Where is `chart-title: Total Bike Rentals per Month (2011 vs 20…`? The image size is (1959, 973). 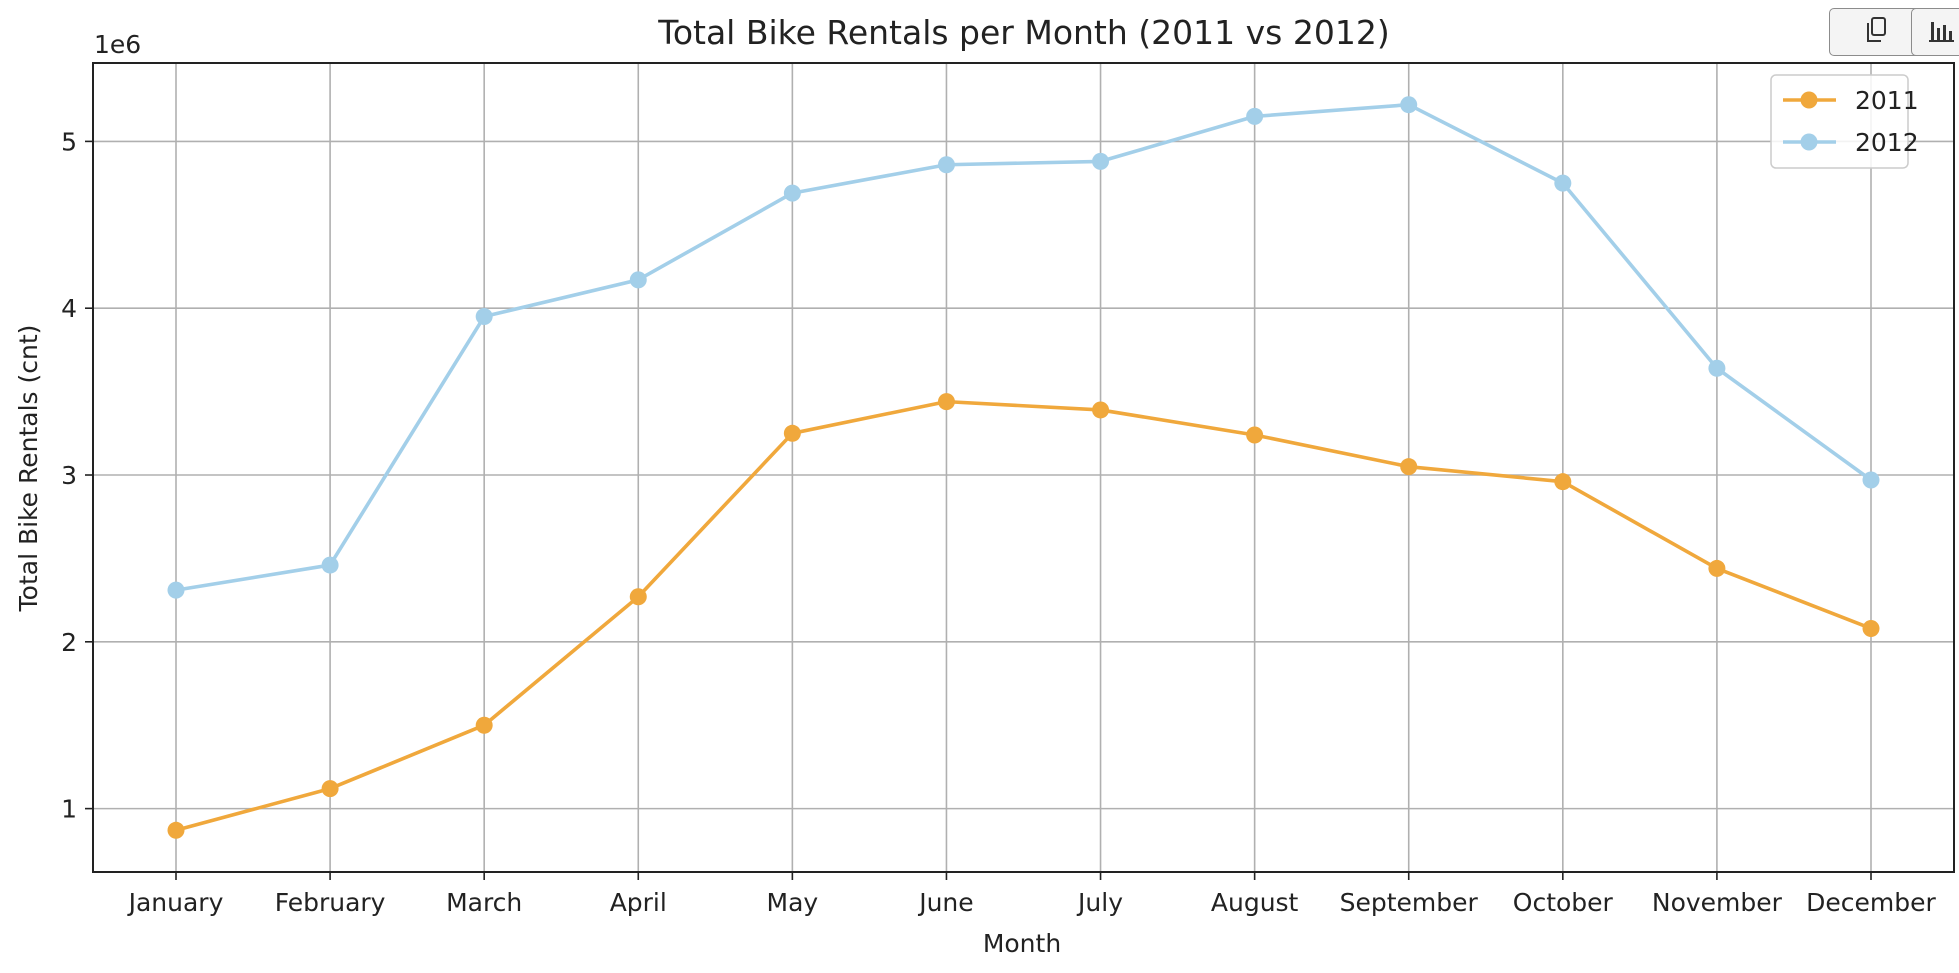
chart-title: Total Bike Rentals per Month (2011 vs 20… is located at coordinates (1023, 32).